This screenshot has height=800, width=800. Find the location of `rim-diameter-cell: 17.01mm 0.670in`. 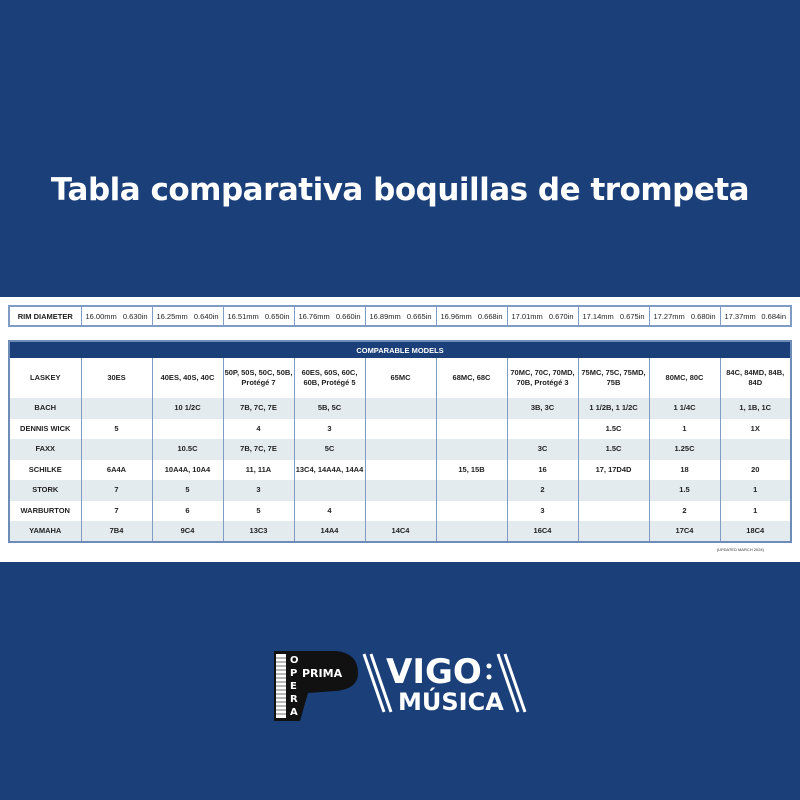

rim-diameter-cell: 17.01mm 0.670in is located at coordinates (542, 316).